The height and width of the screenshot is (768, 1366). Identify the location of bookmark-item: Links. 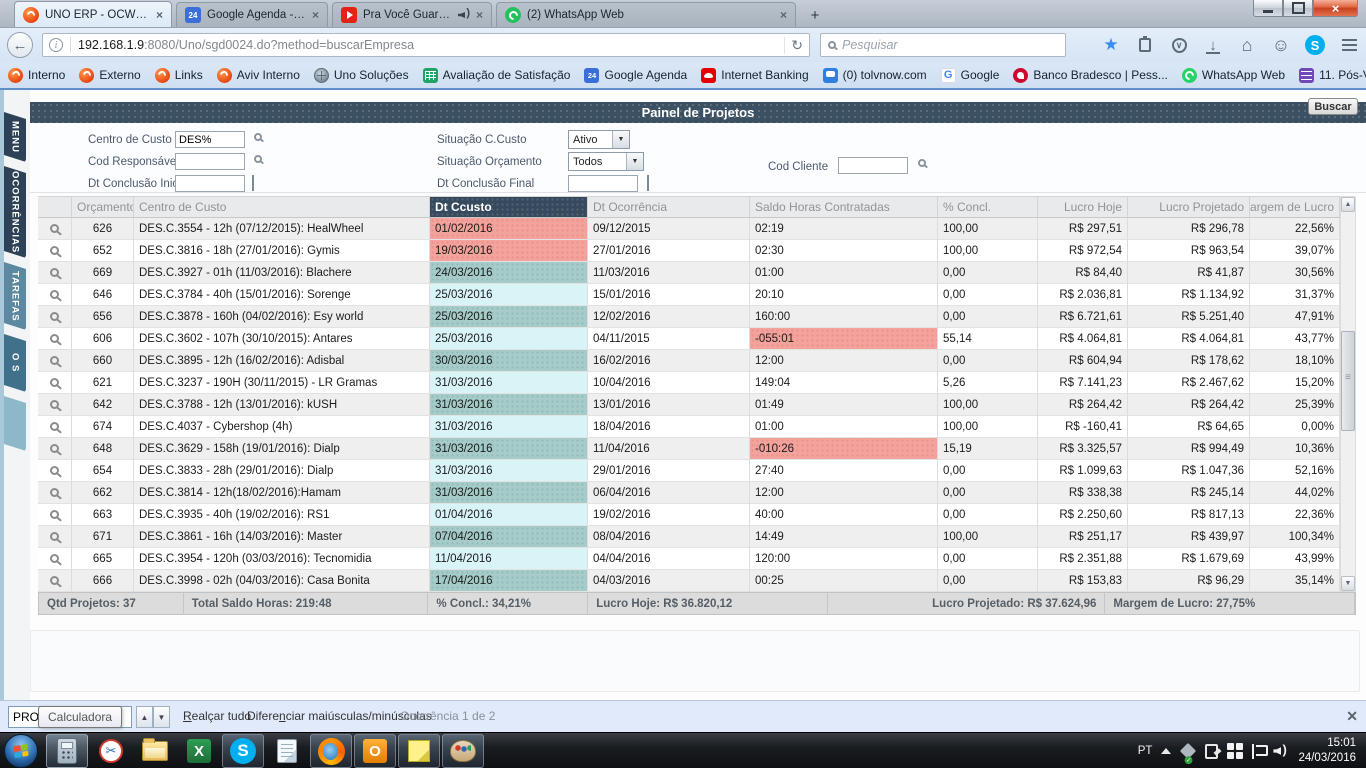
(178, 75).